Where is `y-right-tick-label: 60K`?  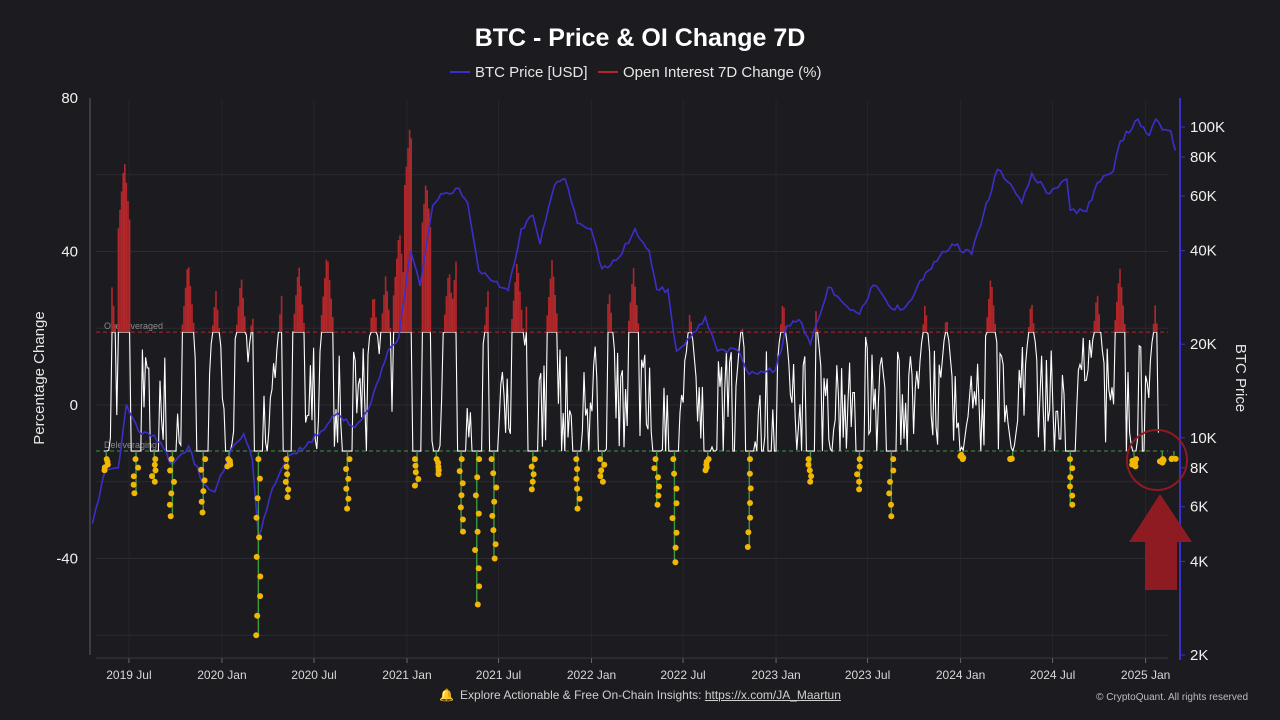
y-right-tick-label: 60K is located at coordinates (1203, 196).